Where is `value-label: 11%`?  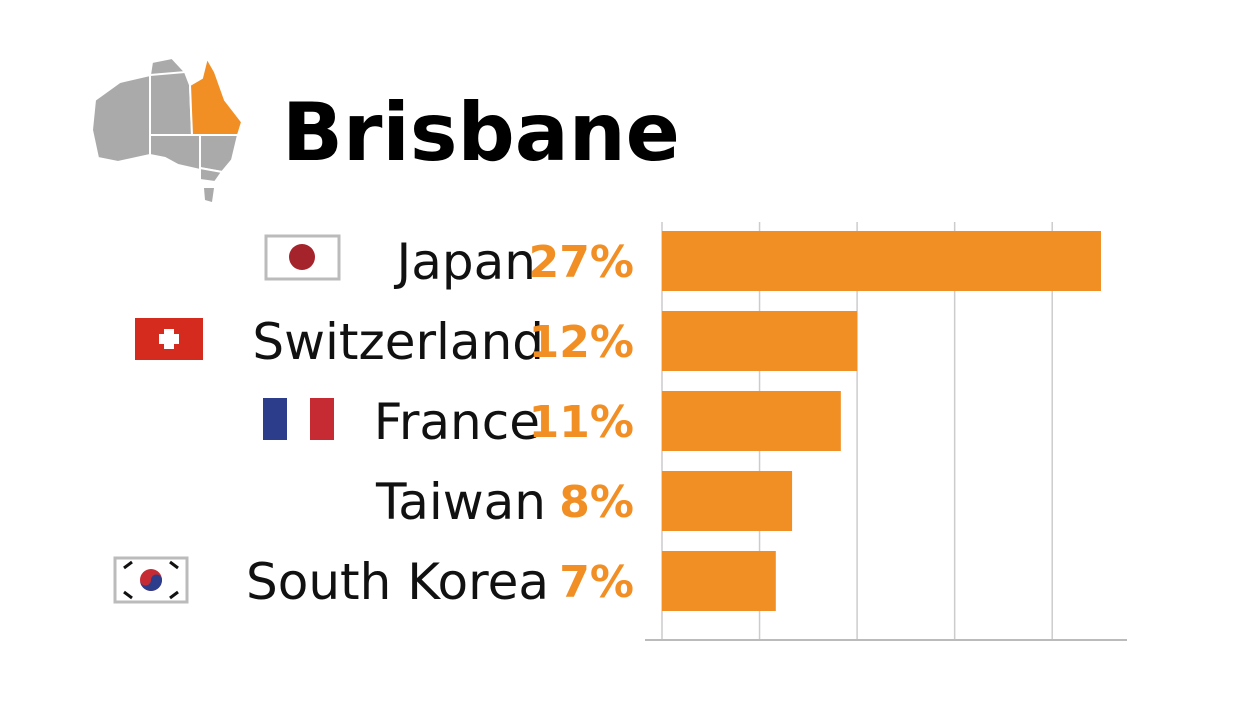 value-label: 11% is located at coordinates (581, 422).